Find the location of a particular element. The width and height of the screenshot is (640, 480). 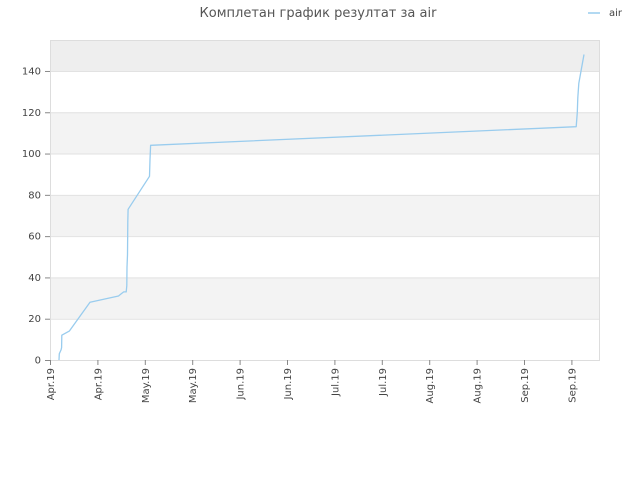

y-axis: 0 20 40 60 80 100 120 140 is located at coordinates (36, 216).